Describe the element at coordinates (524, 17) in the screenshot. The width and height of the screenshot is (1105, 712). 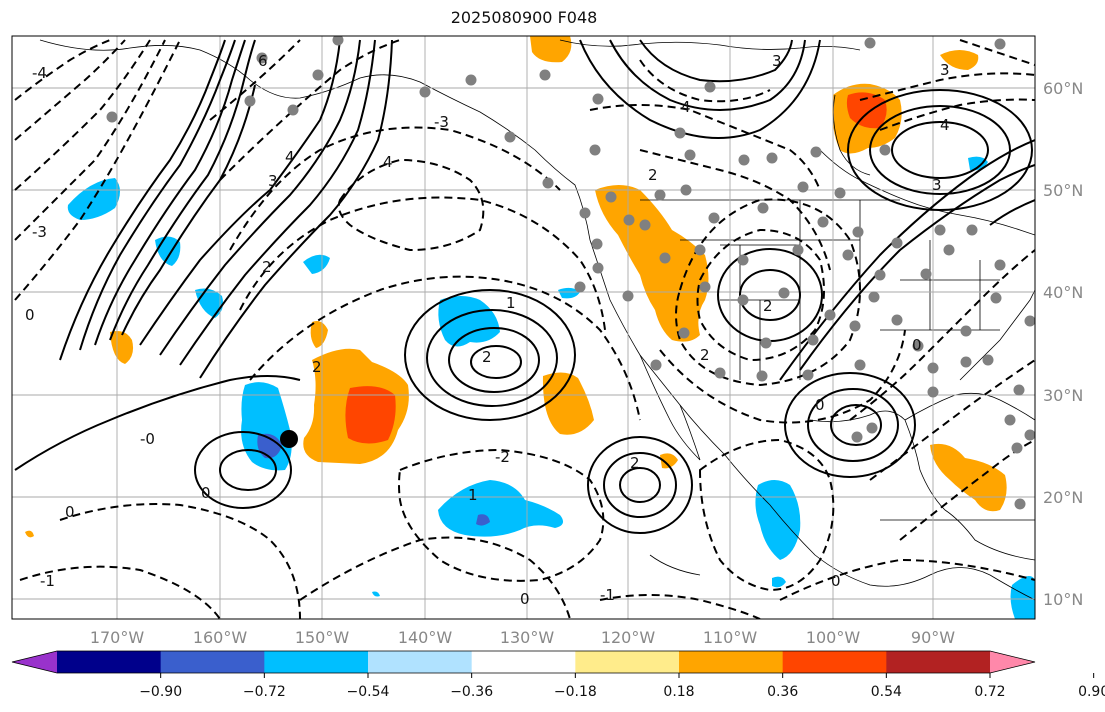
I see `map-title: 2025080900 F048` at that location.